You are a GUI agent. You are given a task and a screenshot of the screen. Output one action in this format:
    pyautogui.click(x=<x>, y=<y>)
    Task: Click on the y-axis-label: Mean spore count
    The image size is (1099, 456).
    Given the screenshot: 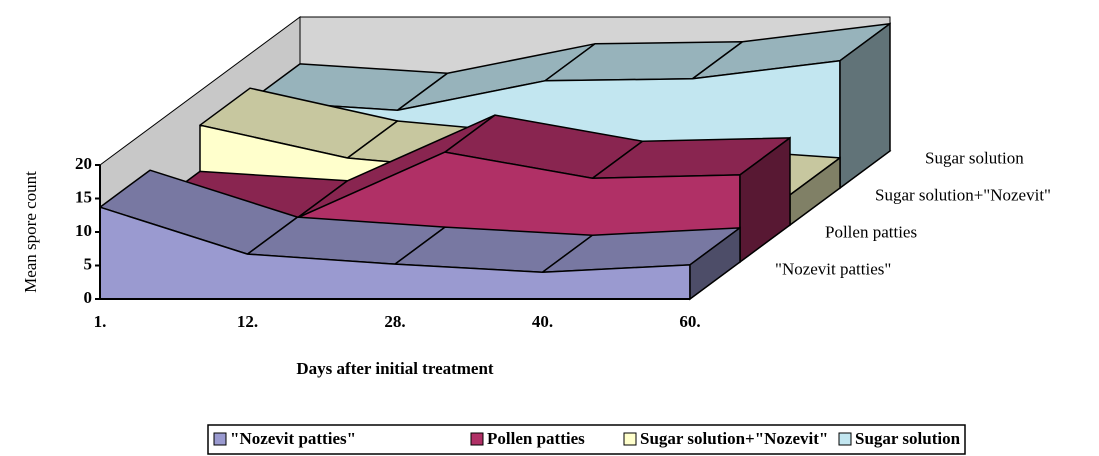 What is the action you would take?
    pyautogui.click(x=30, y=232)
    